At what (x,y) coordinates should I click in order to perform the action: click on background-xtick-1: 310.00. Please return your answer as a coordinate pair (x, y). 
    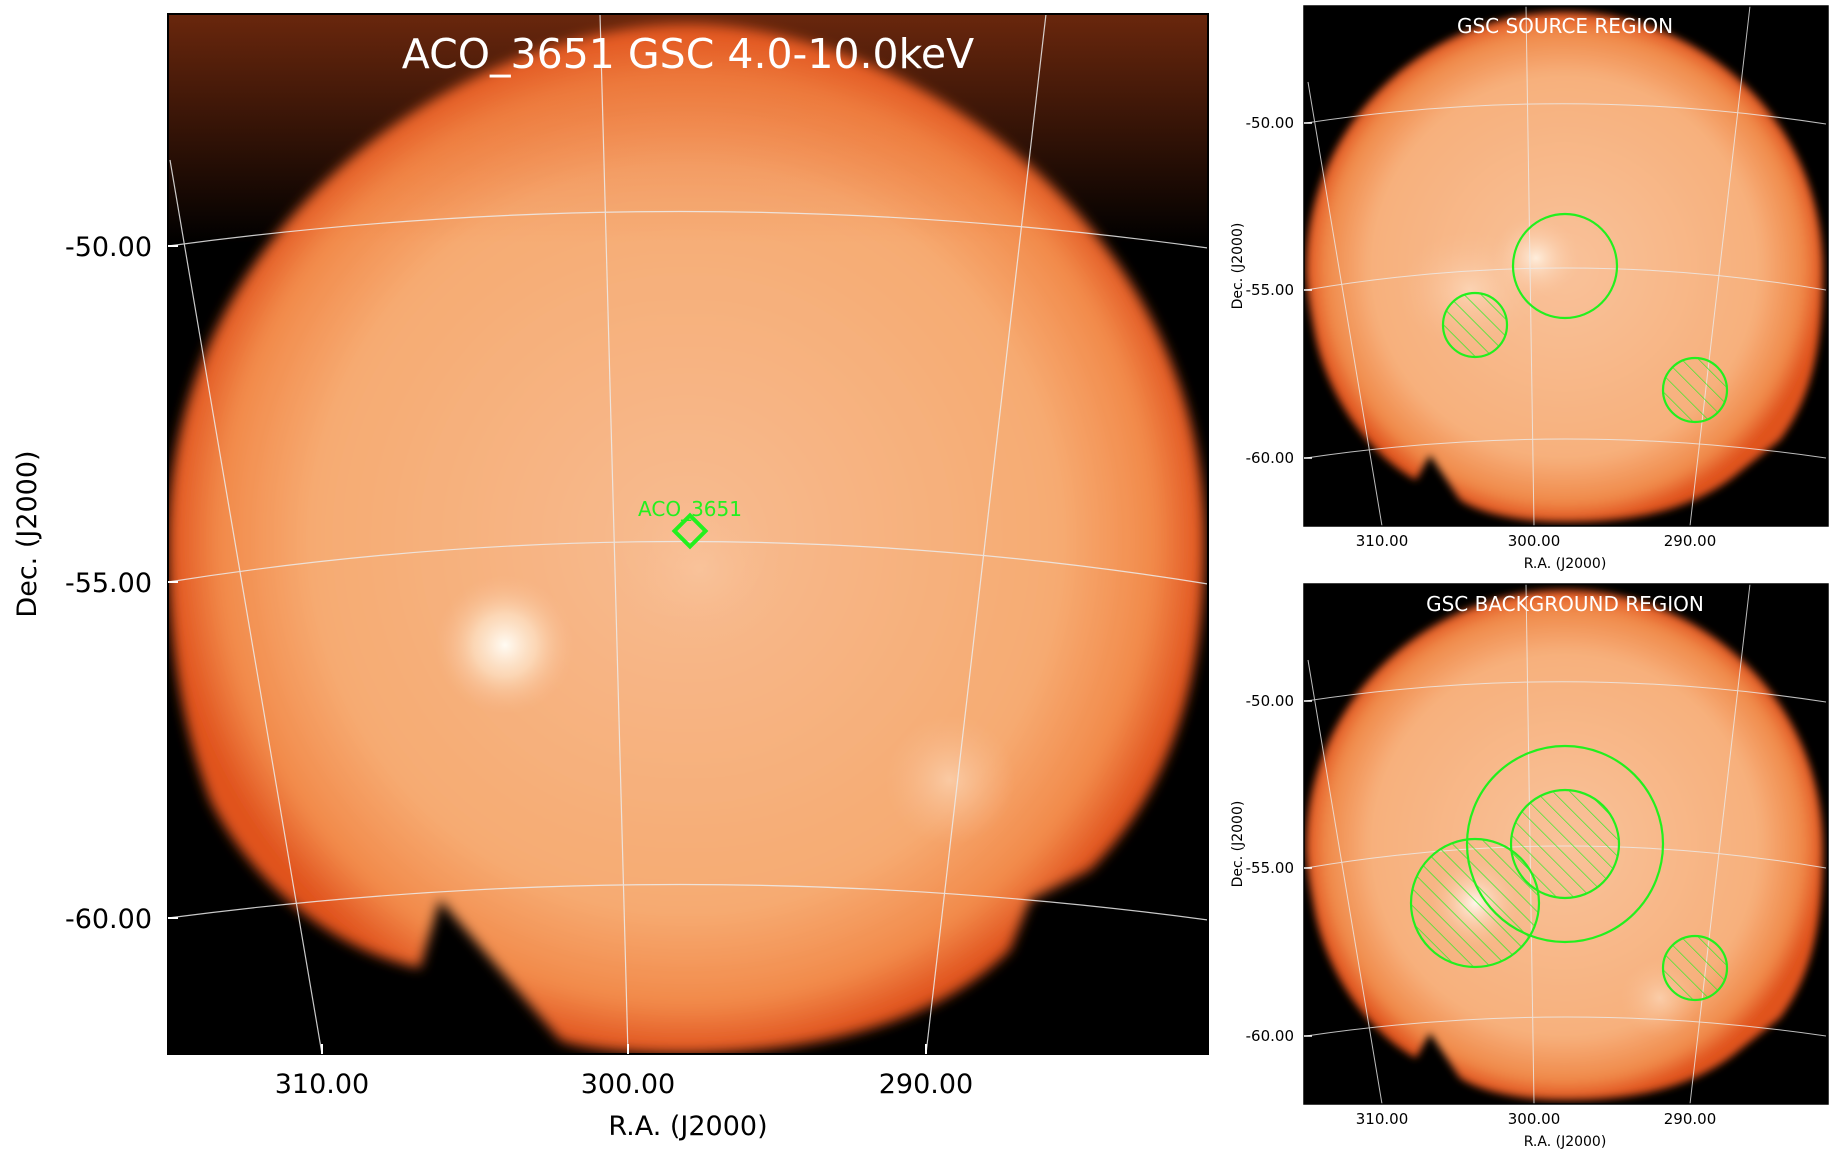
    Looking at the image, I should click on (1382, 1119).